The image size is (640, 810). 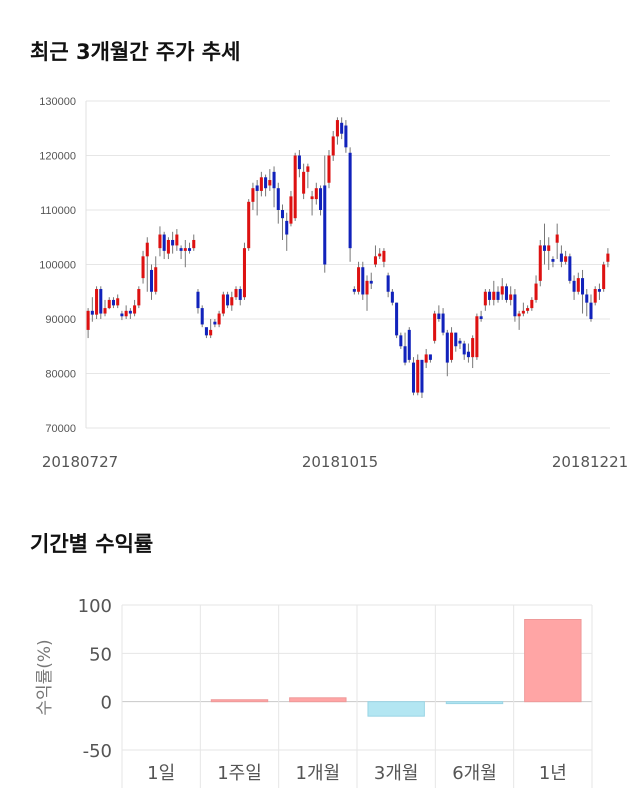 I want to click on candle-x-tick-label: 20180727, so click(x=80, y=462).